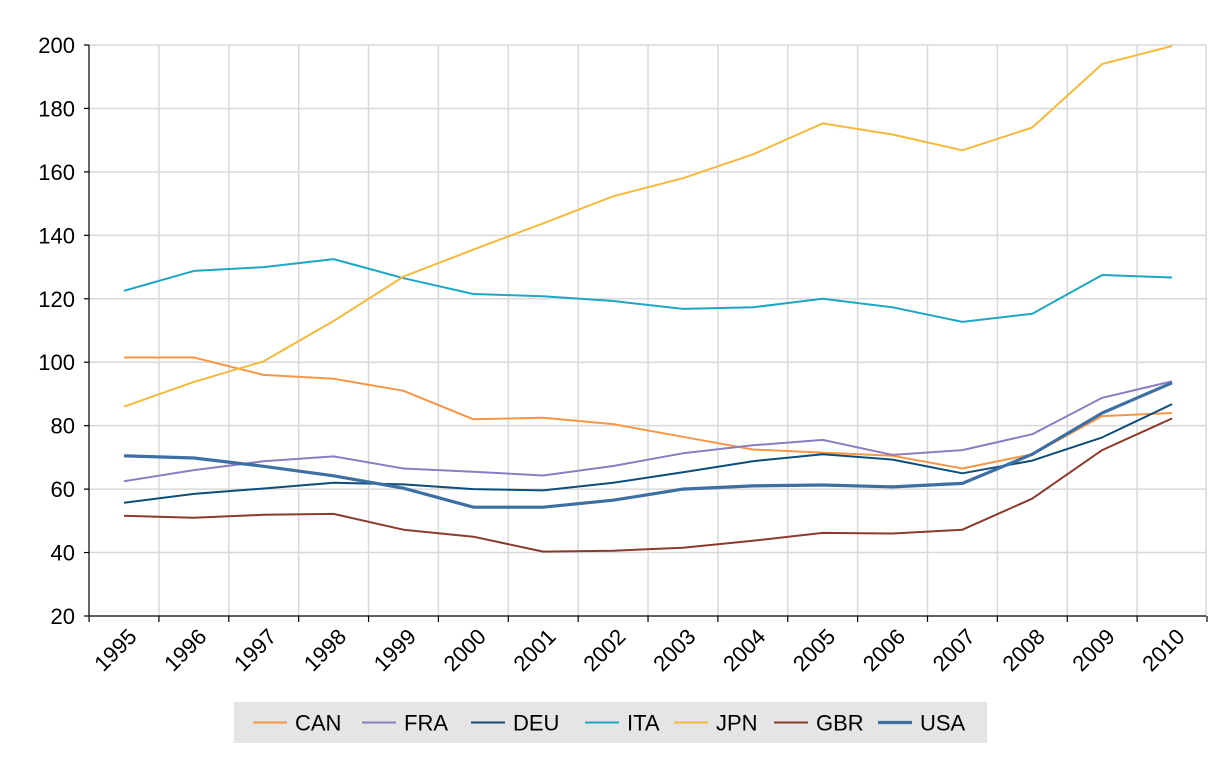 The width and height of the screenshot is (1211, 777). I want to click on y-tick-label: 140, so click(56, 235).